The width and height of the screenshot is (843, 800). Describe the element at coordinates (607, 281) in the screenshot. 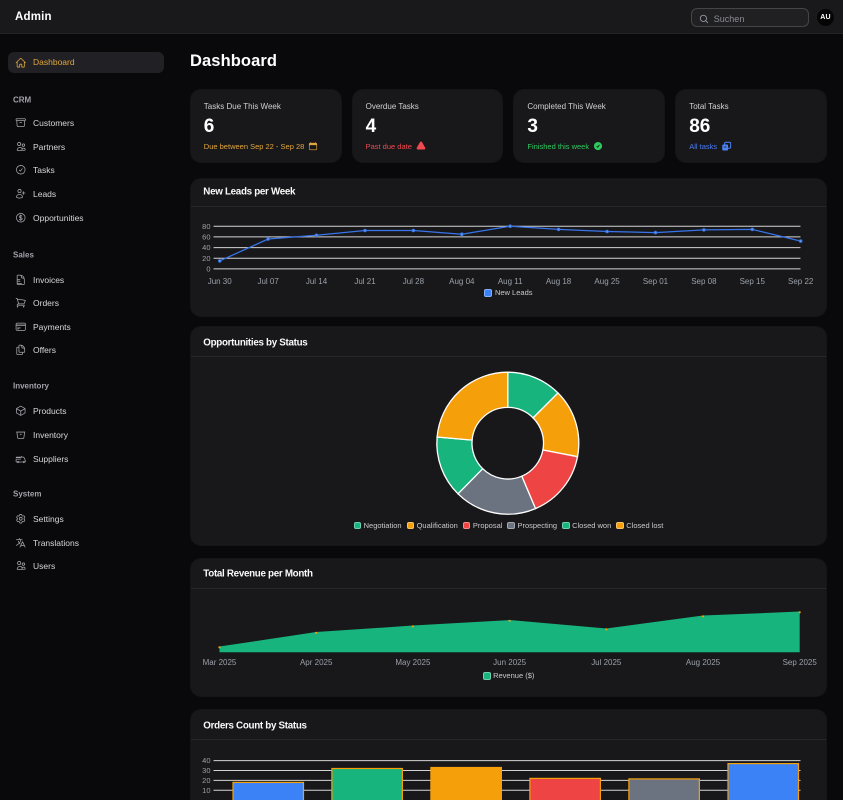

I see `svg-text: Aug 25` at that location.